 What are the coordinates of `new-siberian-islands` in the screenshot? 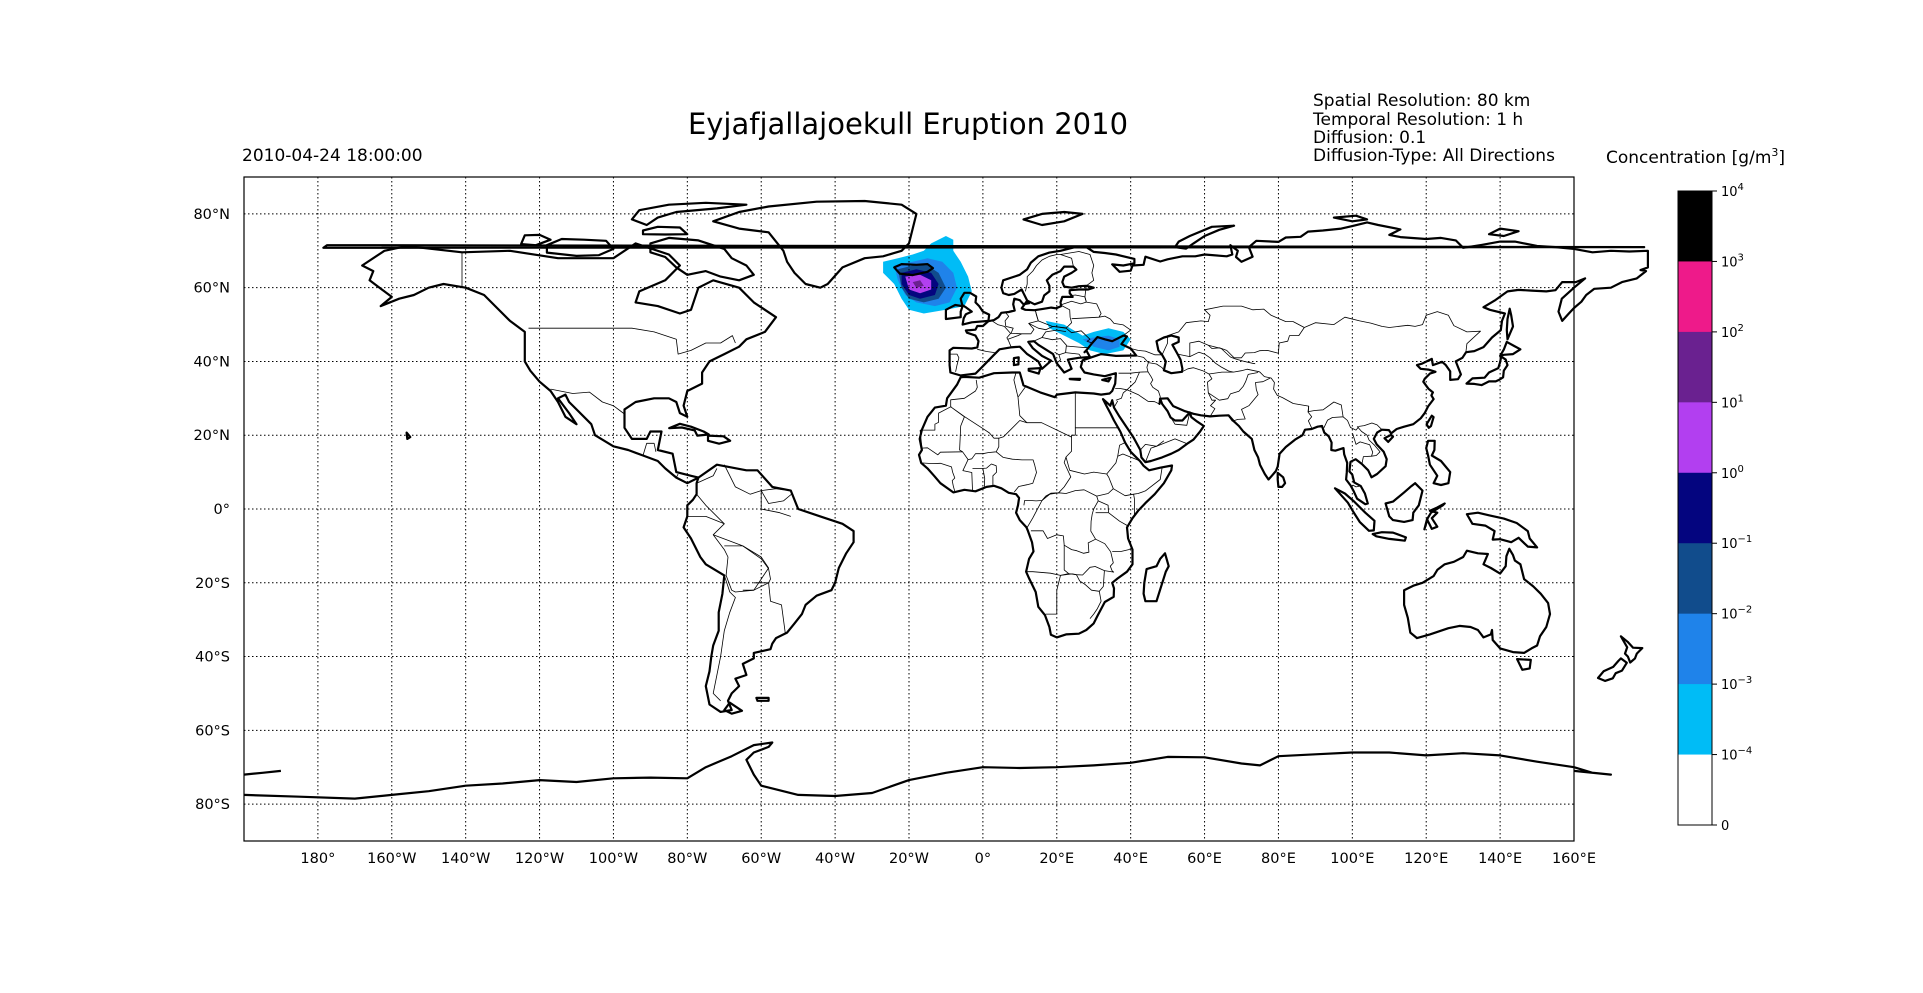 It's located at (1503, 232).